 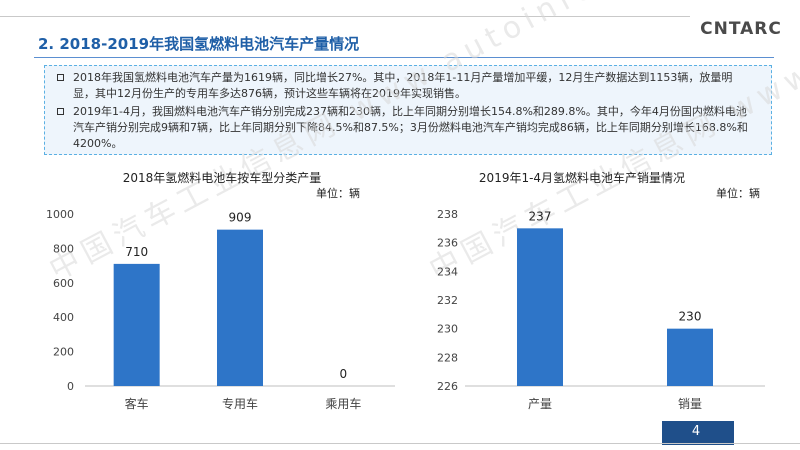 I want to click on y-tick-label: 232, so click(x=447, y=300).